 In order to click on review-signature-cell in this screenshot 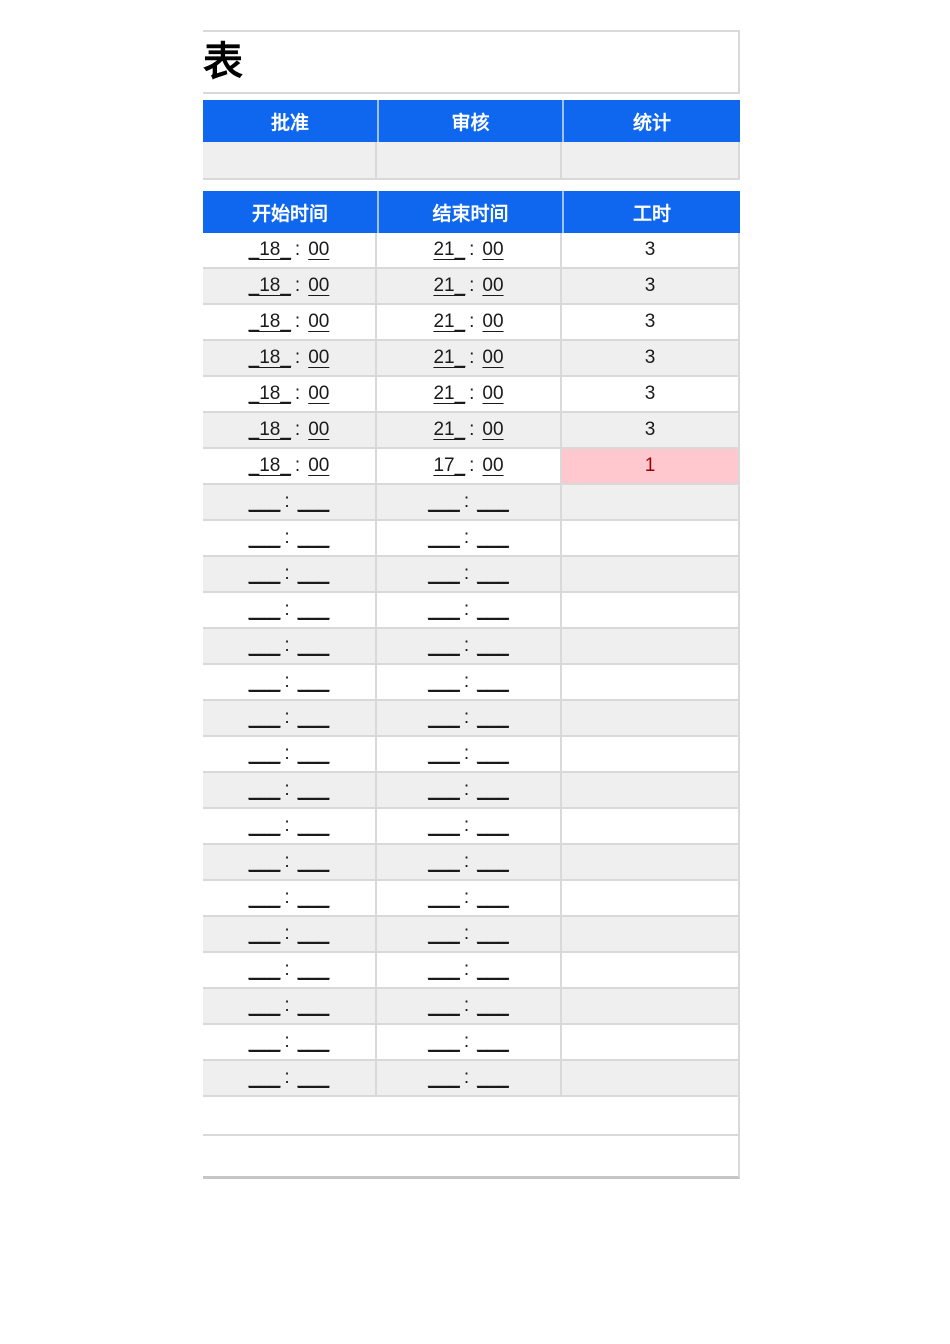, I will do `click(469, 160)`.